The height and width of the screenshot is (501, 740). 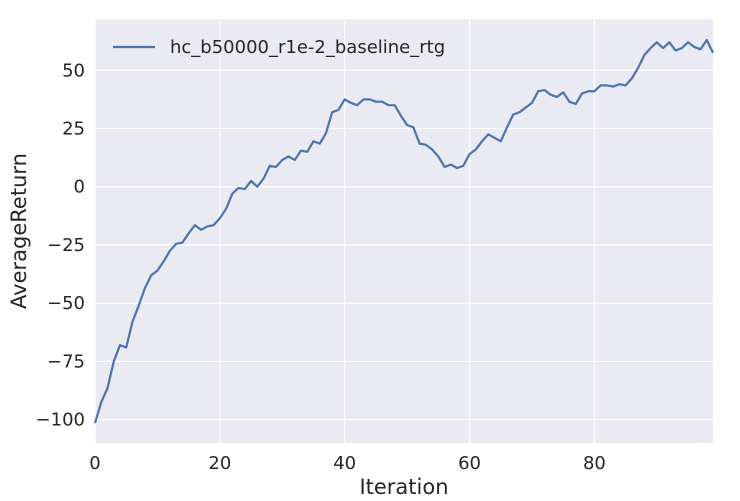 I want to click on x-tick-label: 80, so click(x=594, y=463).